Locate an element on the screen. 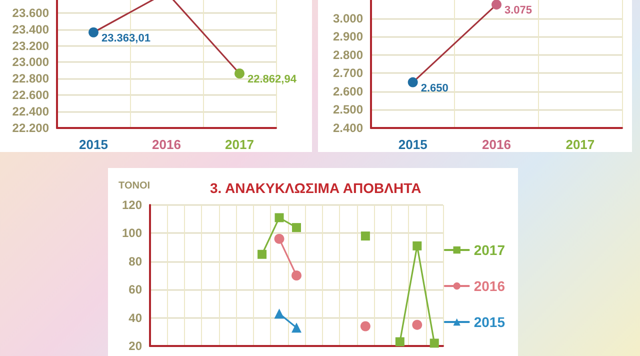  y-tick-label: 20 is located at coordinates (135, 346).